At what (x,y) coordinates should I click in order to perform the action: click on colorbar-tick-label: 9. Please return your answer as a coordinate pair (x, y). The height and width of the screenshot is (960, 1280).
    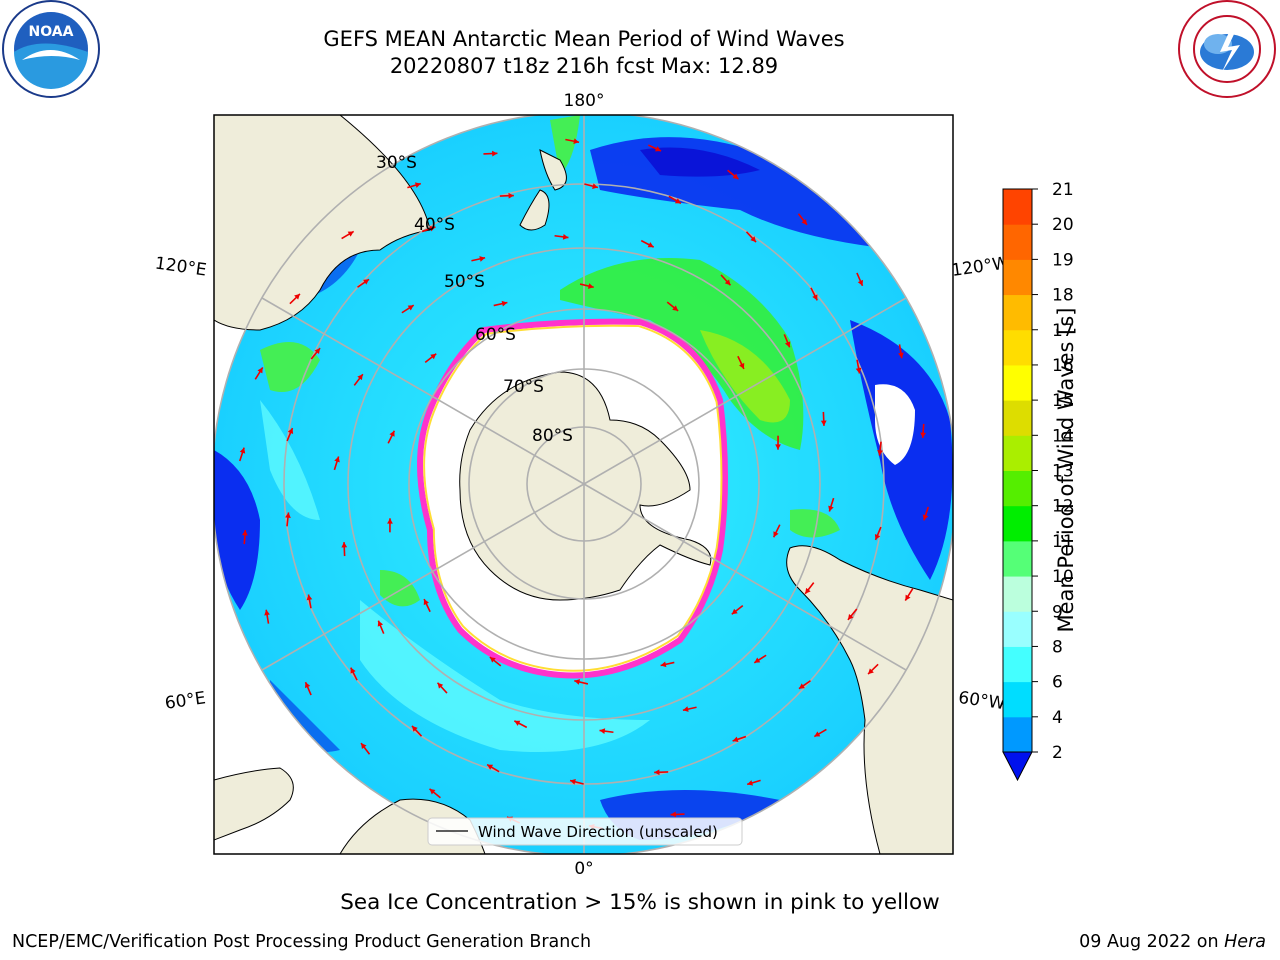
    Looking at the image, I should click on (1057, 612).